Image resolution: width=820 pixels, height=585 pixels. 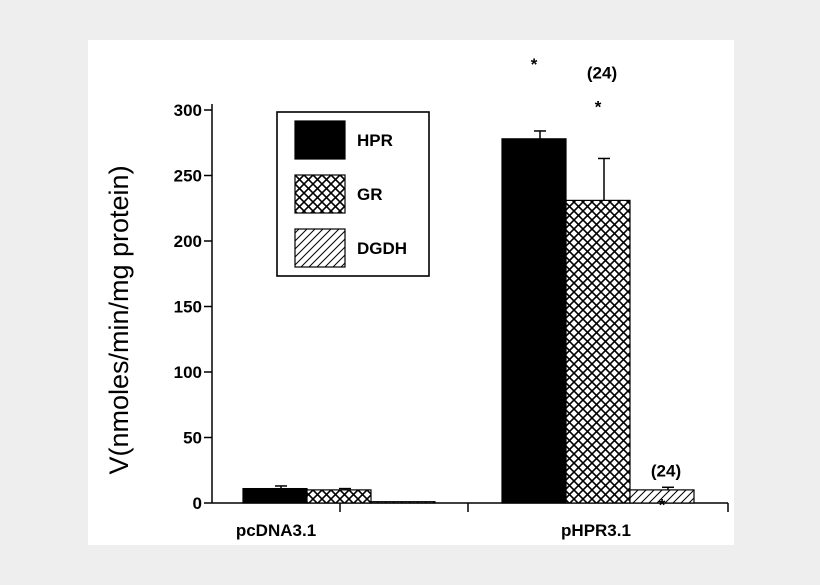 What do you see at coordinates (275, 495) in the screenshot?
I see `bar-hpr-pcdna31` at bounding box center [275, 495].